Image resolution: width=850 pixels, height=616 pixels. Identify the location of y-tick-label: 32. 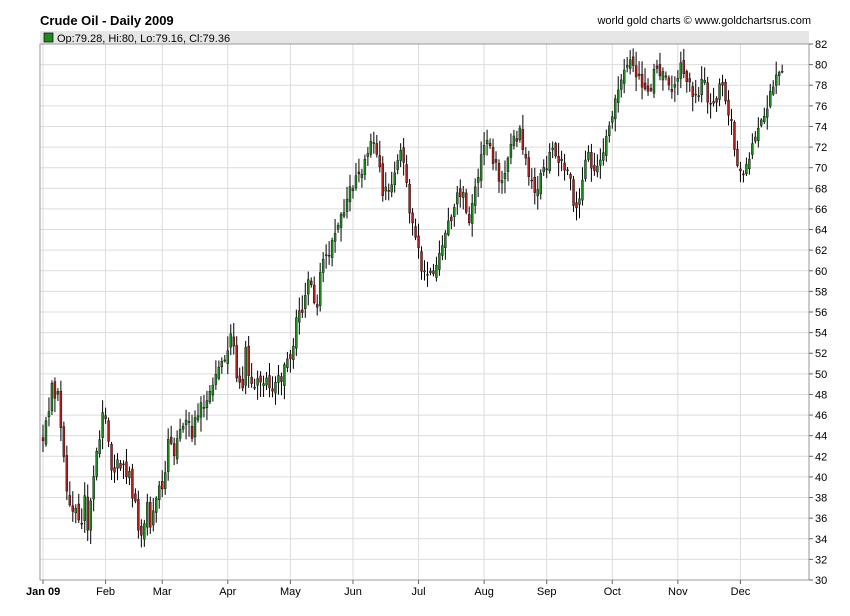
(821, 560).